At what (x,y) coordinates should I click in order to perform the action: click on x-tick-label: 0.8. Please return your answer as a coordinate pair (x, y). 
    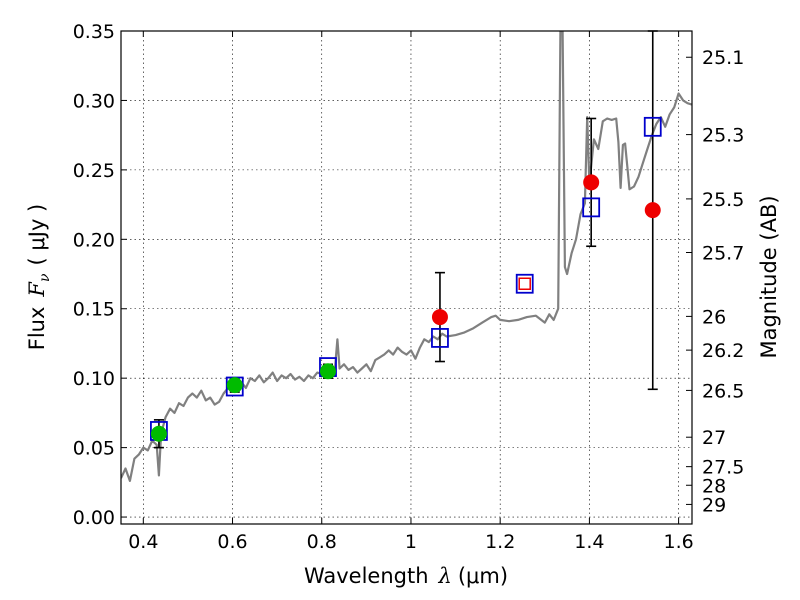
    Looking at the image, I should click on (322, 542).